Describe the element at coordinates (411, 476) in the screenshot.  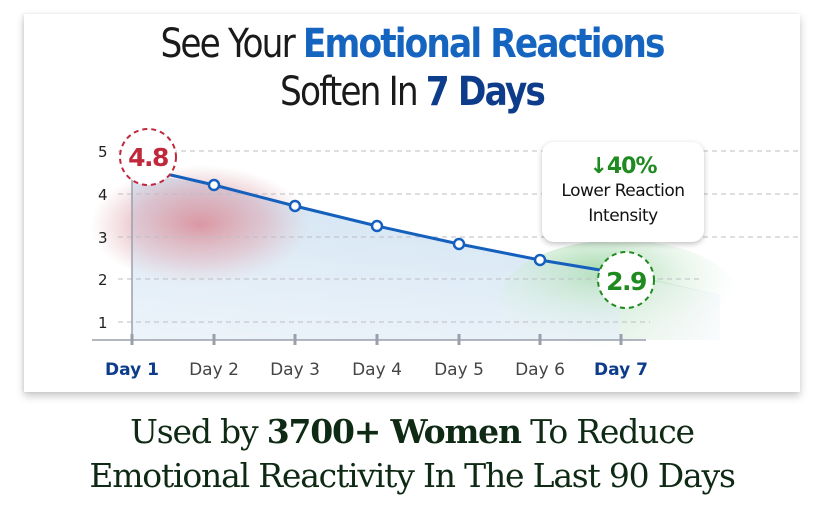
I see `tagline-line-2: Emotional Reactivity In The Last 90 Days` at that location.